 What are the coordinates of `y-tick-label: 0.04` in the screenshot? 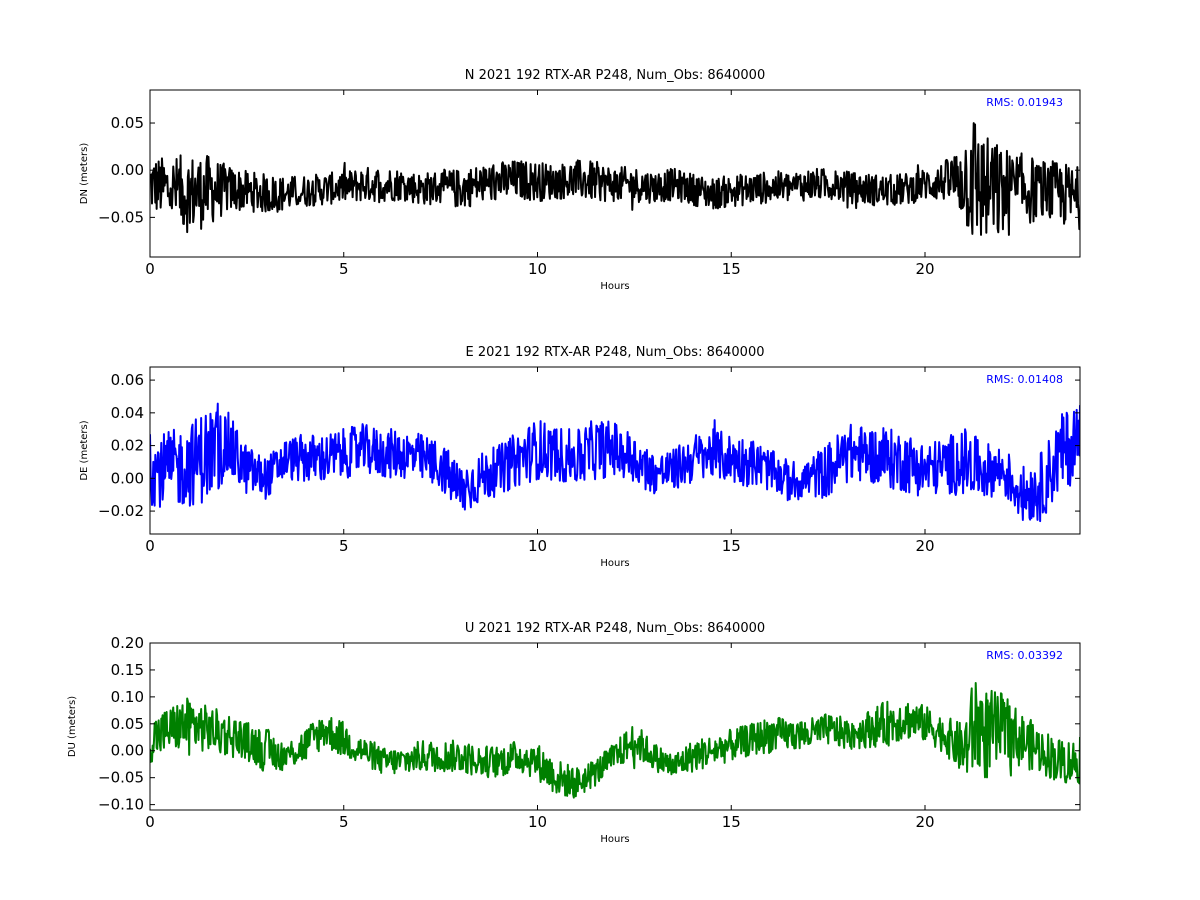 It's located at (127, 413).